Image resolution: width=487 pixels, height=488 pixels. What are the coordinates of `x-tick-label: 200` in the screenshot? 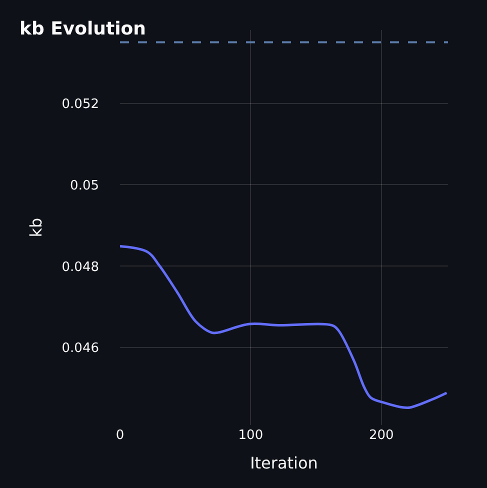 It's located at (381, 435).